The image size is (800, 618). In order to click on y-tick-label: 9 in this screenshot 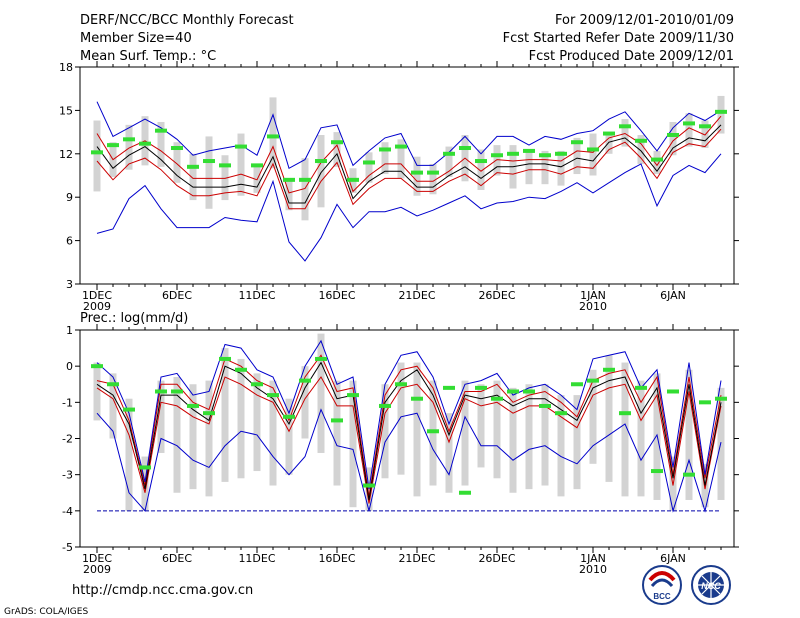, I will do `click(69, 197)`.